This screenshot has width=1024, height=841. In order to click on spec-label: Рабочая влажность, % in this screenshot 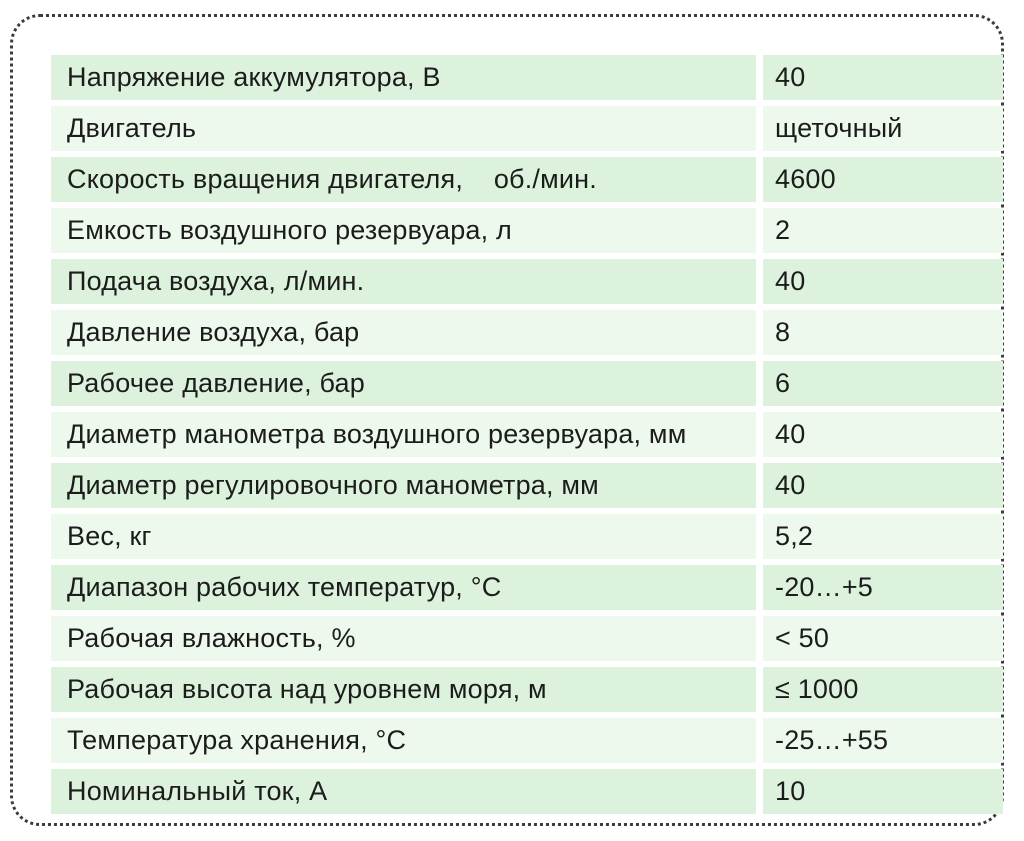, I will do `click(403, 638)`.